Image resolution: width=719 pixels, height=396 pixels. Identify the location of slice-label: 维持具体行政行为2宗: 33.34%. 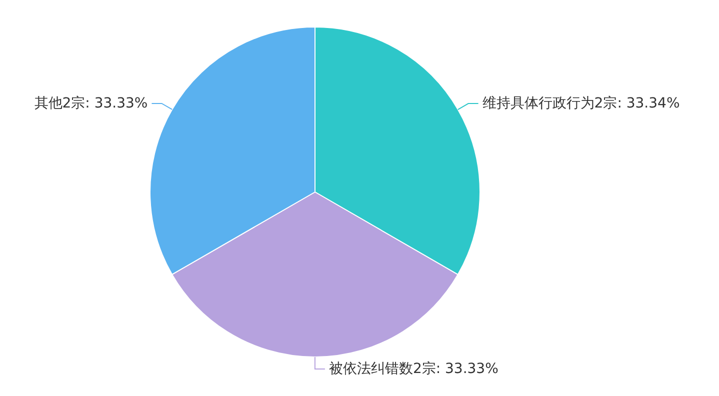
(581, 104).